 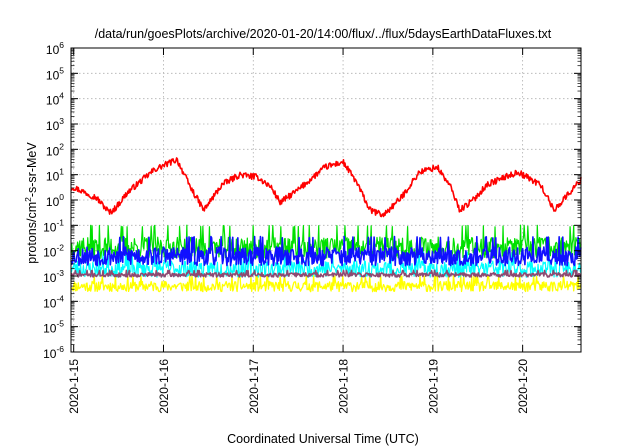 What do you see at coordinates (55, 73) in the screenshot?
I see `y-tick-label: 10⁵` at bounding box center [55, 73].